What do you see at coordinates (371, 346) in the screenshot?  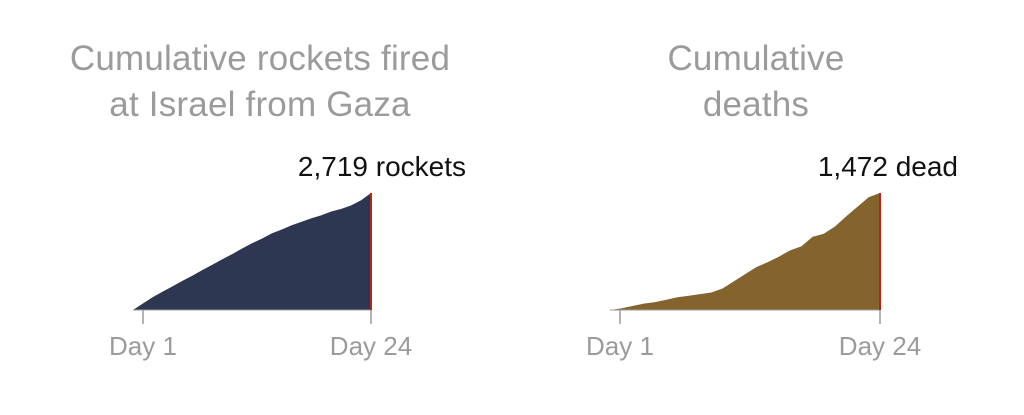 I see `rockets-tick-label-2: Day 24` at bounding box center [371, 346].